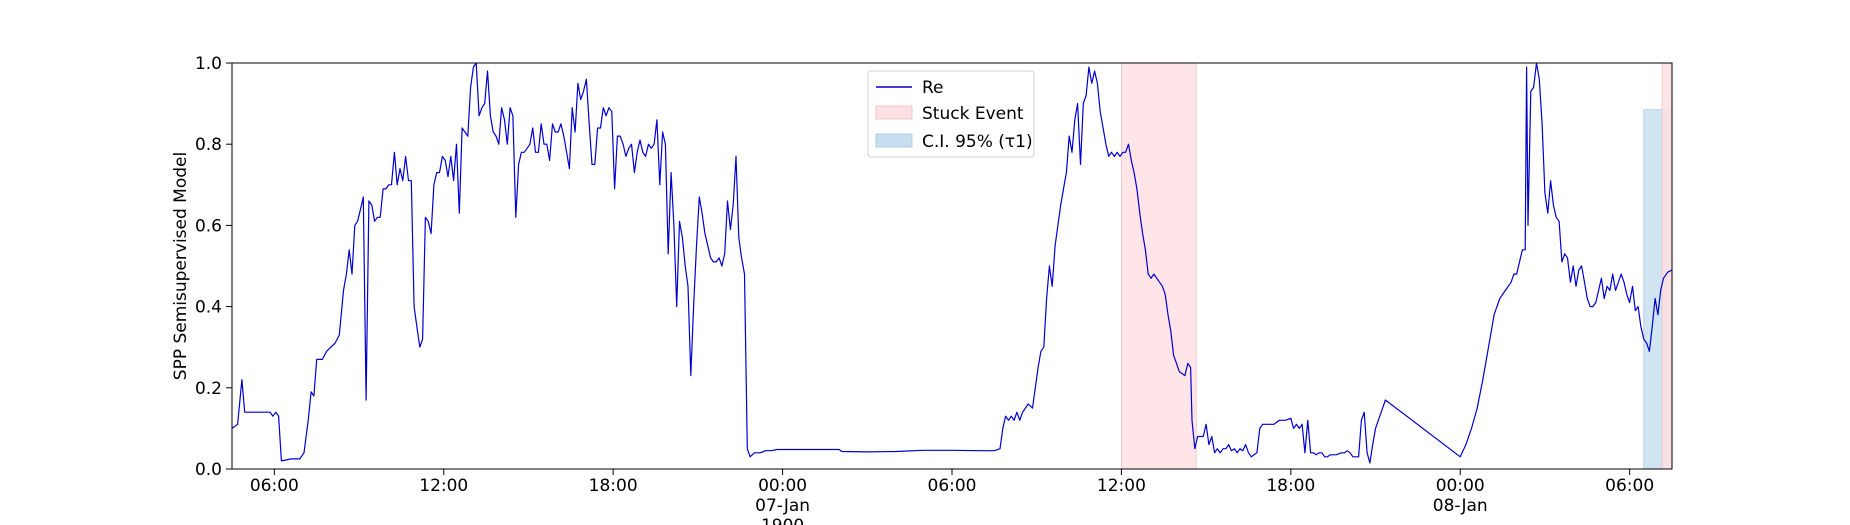  I want to click on y-tick-label: 1.0, so click(208, 64).